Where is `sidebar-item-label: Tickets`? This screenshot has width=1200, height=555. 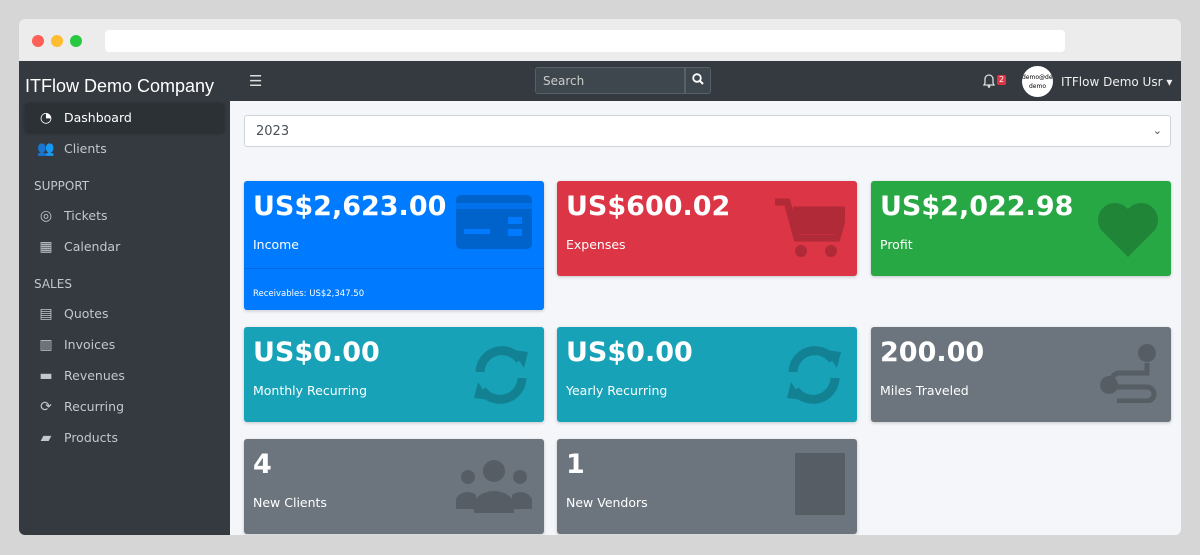
sidebar-item-label: Tickets is located at coordinates (86, 215).